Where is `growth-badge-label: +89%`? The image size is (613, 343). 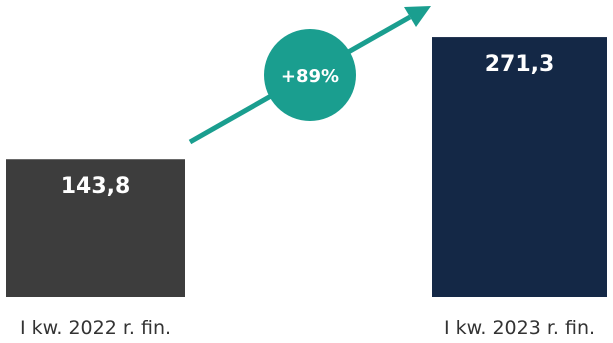
growth-badge-label: +89% is located at coordinates (310, 76).